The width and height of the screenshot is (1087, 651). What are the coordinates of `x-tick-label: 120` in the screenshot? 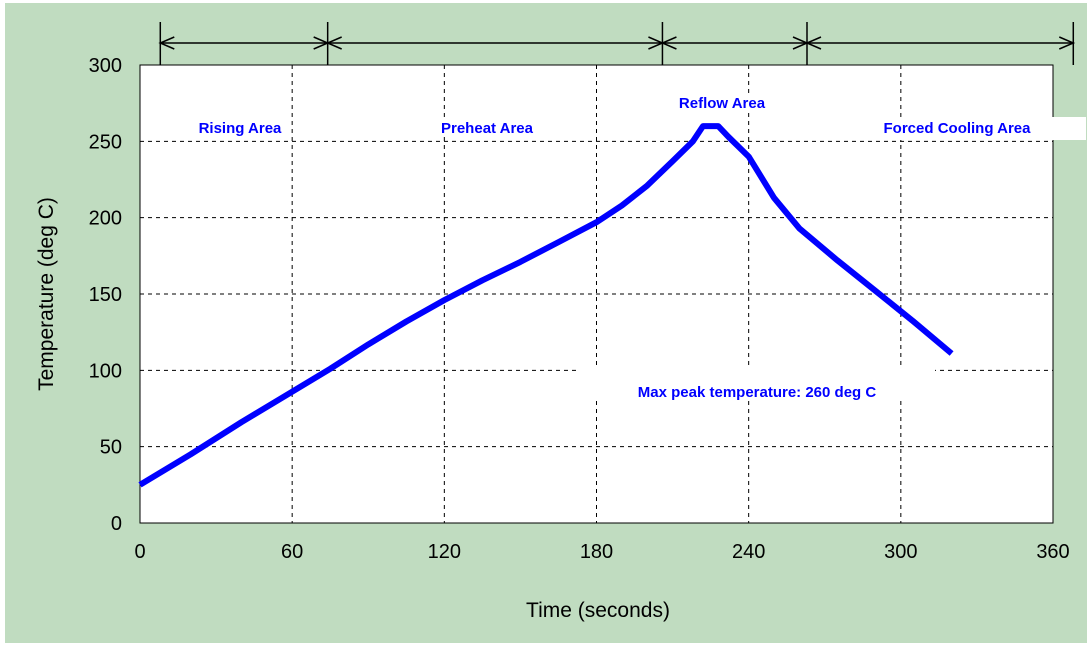 It's located at (444, 552).